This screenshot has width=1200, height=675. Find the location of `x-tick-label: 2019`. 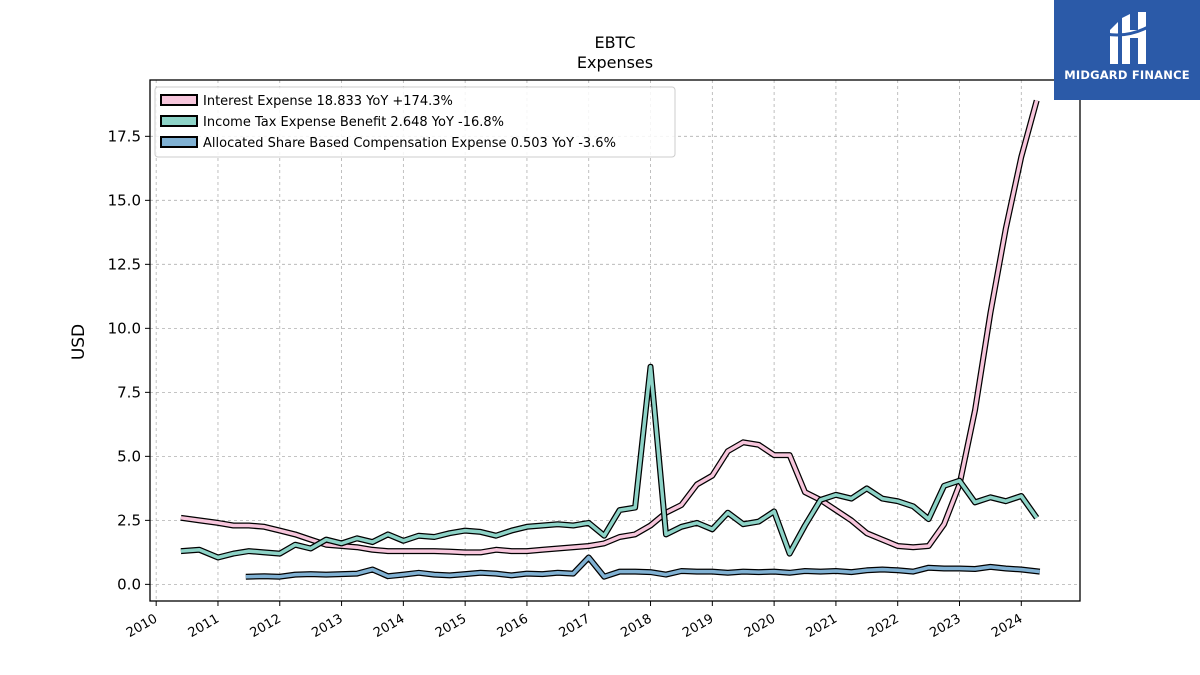

x-tick-label: 2019 is located at coordinates (698, 626).